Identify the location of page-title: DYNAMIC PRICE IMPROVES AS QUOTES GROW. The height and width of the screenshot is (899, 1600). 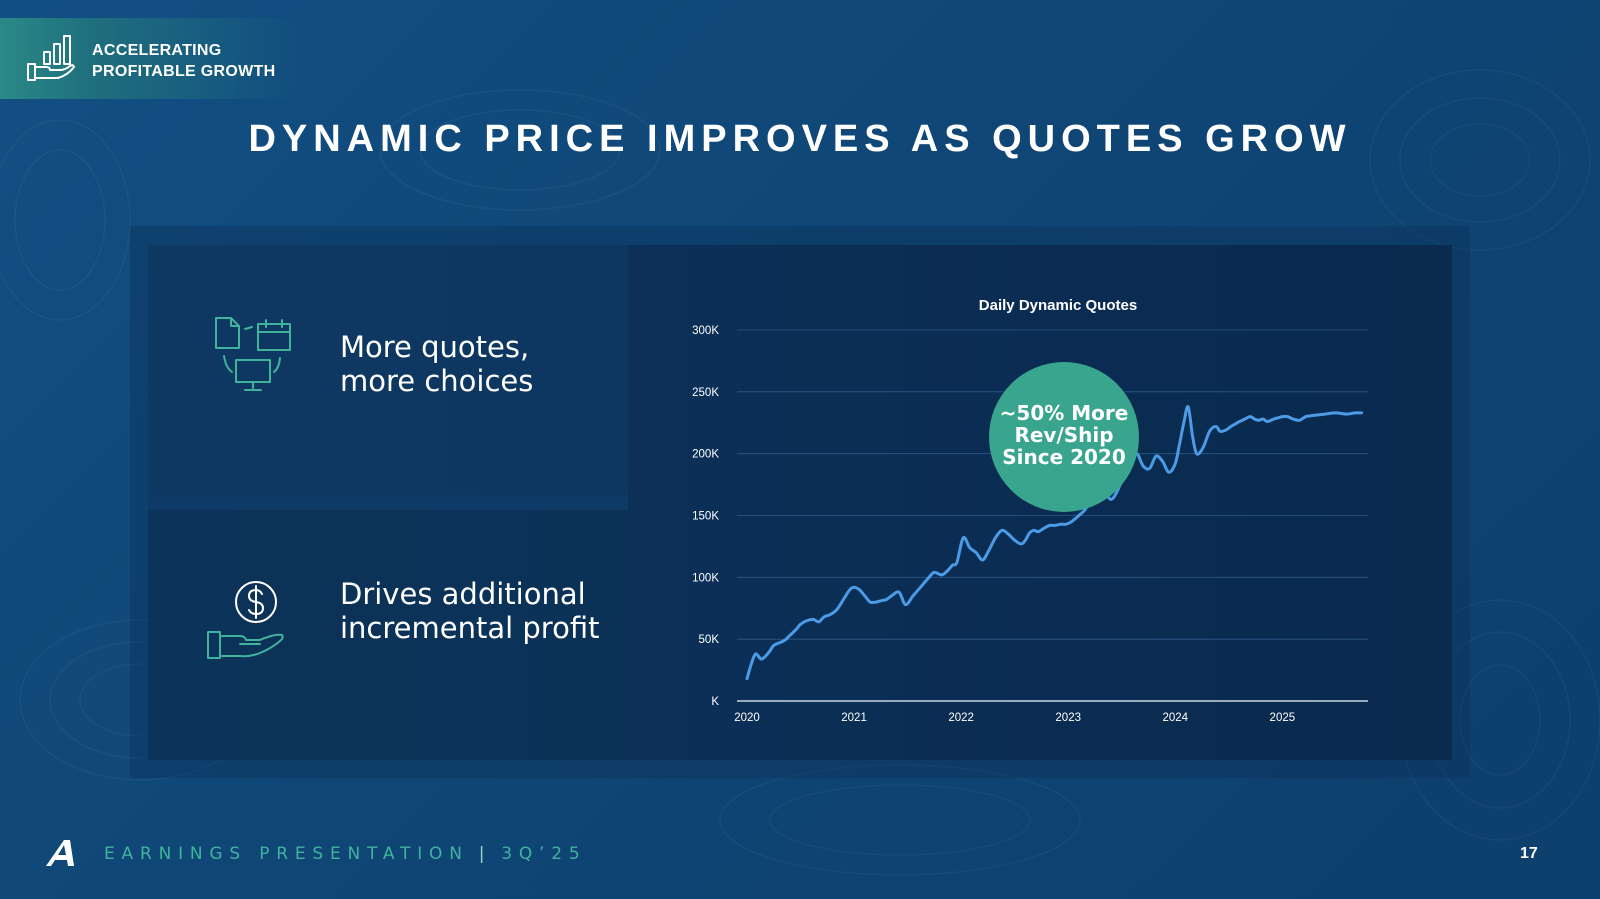
(800, 139).